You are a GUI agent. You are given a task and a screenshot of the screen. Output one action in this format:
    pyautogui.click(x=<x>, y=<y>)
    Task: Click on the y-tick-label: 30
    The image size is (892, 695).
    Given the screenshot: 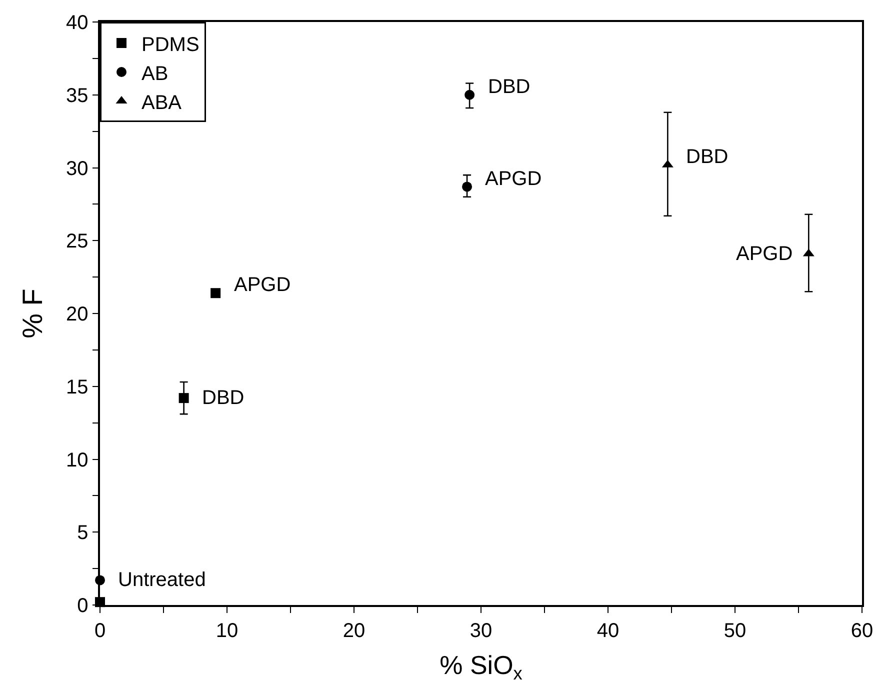 What is the action you would take?
    pyautogui.click(x=77, y=169)
    